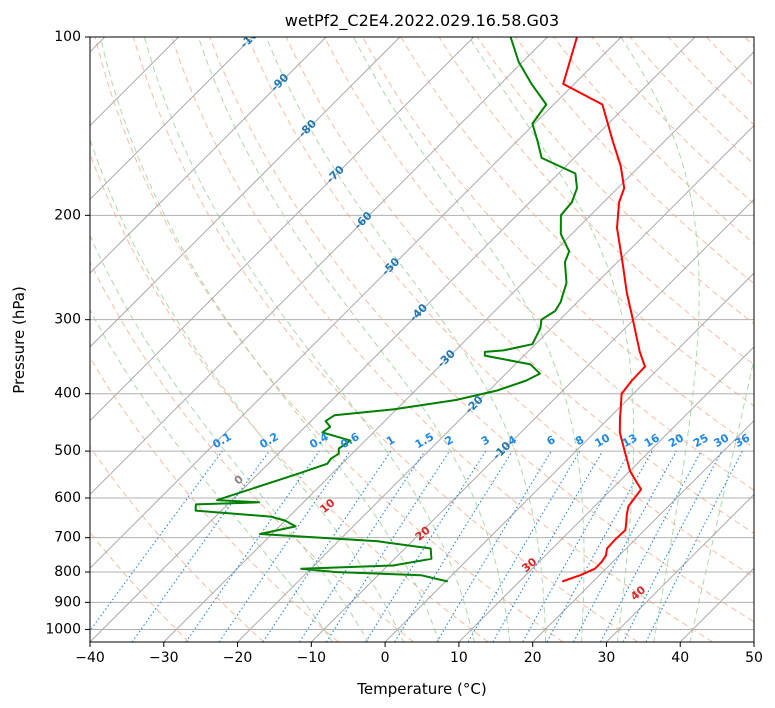 The height and width of the screenshot is (708, 775). What do you see at coordinates (422, 21) in the screenshot?
I see `chart-title: wetPf2_C2E4.2022.029.16.58.G03` at bounding box center [422, 21].